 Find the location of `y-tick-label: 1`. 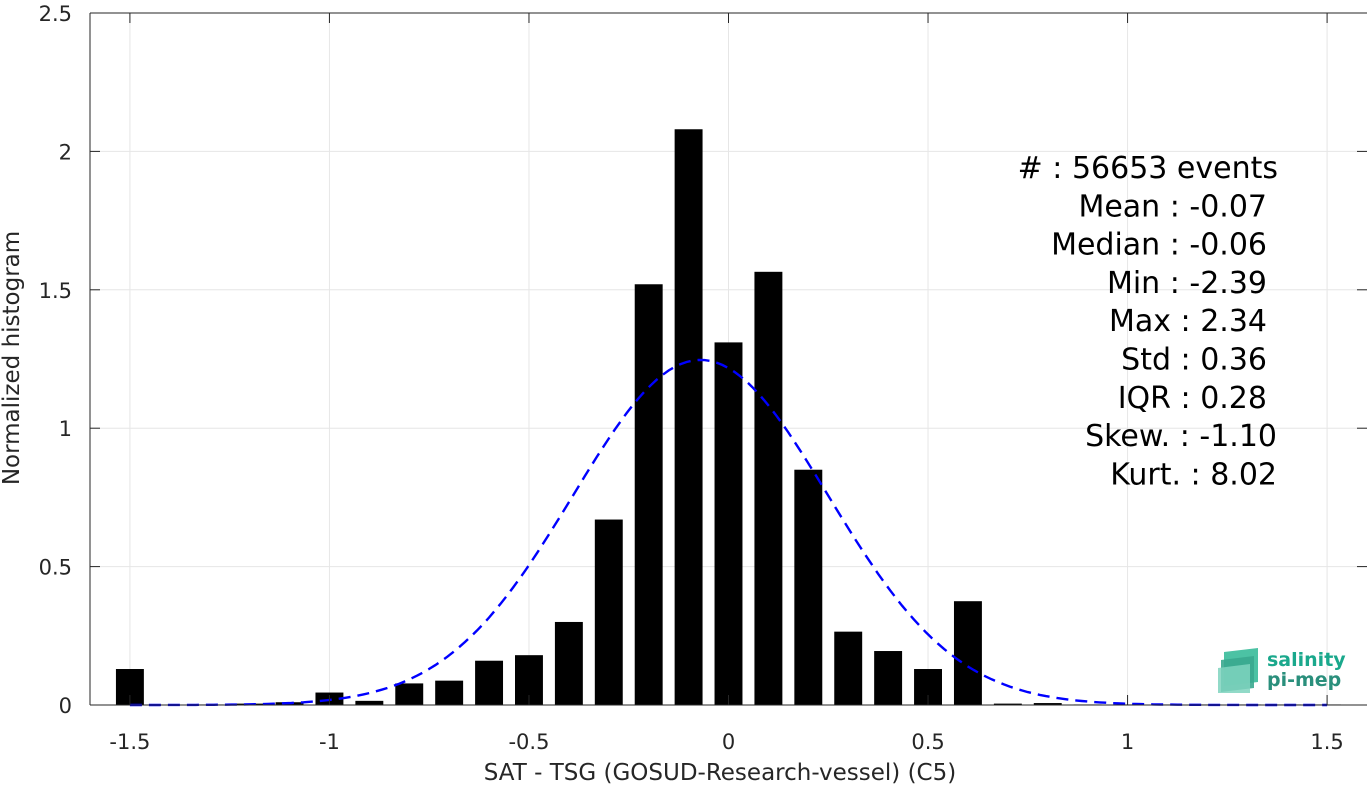

y-tick-label: 1 is located at coordinates (65, 429).